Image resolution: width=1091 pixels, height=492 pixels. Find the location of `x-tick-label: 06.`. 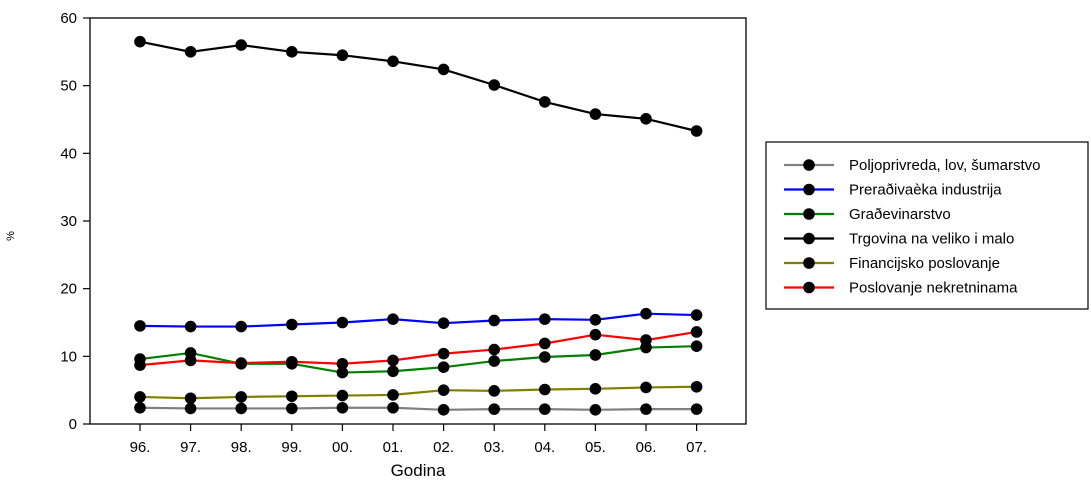

x-tick-label: 06. is located at coordinates (646, 447).